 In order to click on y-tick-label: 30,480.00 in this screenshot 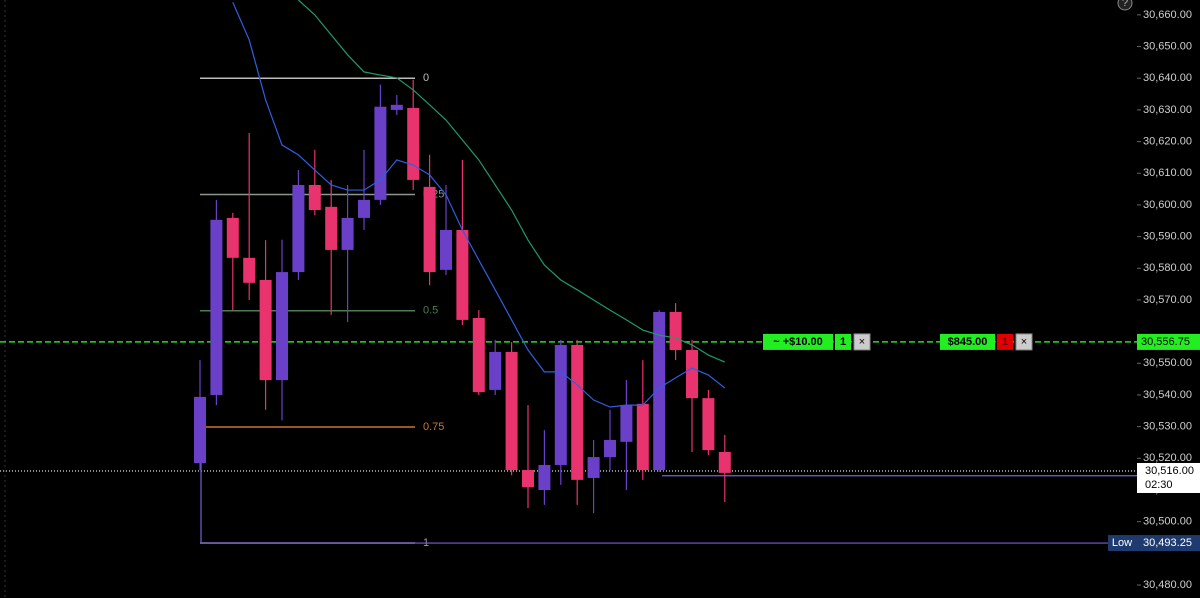, I will do `click(1167, 585)`.